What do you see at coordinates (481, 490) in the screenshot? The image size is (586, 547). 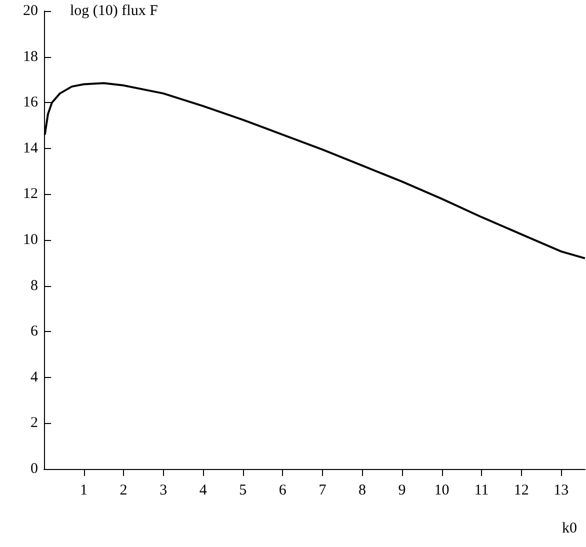 I see `x-tick-label: 11` at bounding box center [481, 490].